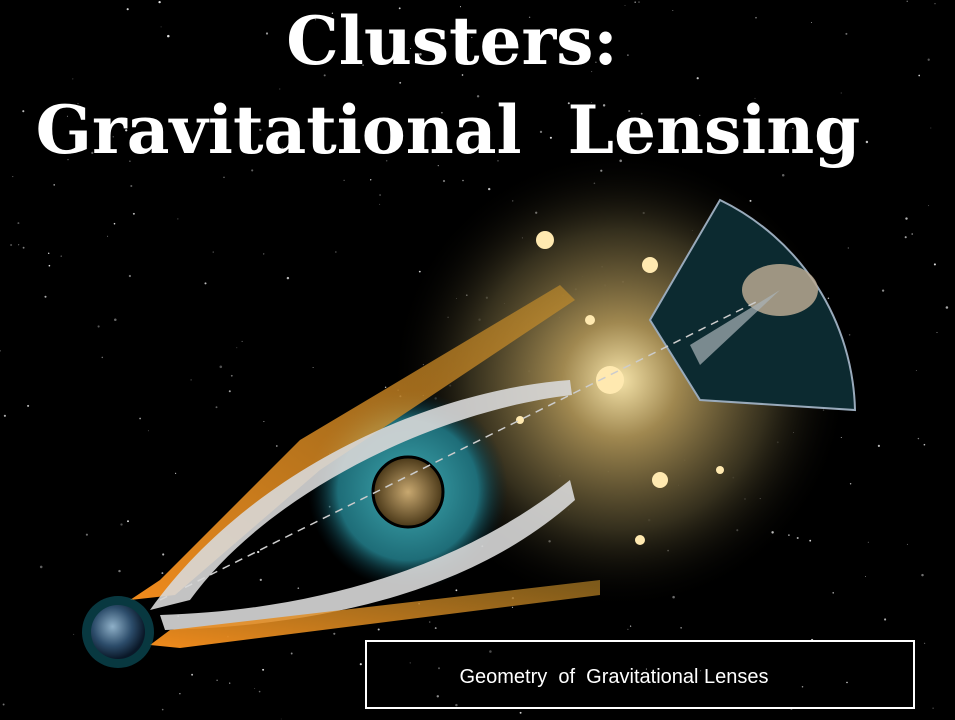 The image size is (955, 720). Describe the element at coordinates (408, 492) in the screenshot. I see `lens-core` at that location.